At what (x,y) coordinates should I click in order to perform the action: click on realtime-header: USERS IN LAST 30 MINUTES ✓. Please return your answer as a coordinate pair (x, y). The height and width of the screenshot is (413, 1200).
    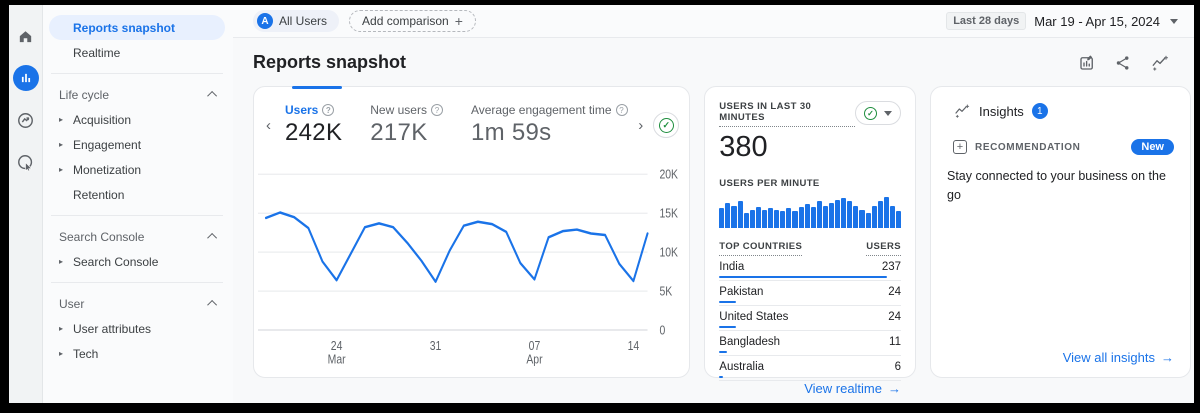
    Looking at the image, I should click on (810, 114).